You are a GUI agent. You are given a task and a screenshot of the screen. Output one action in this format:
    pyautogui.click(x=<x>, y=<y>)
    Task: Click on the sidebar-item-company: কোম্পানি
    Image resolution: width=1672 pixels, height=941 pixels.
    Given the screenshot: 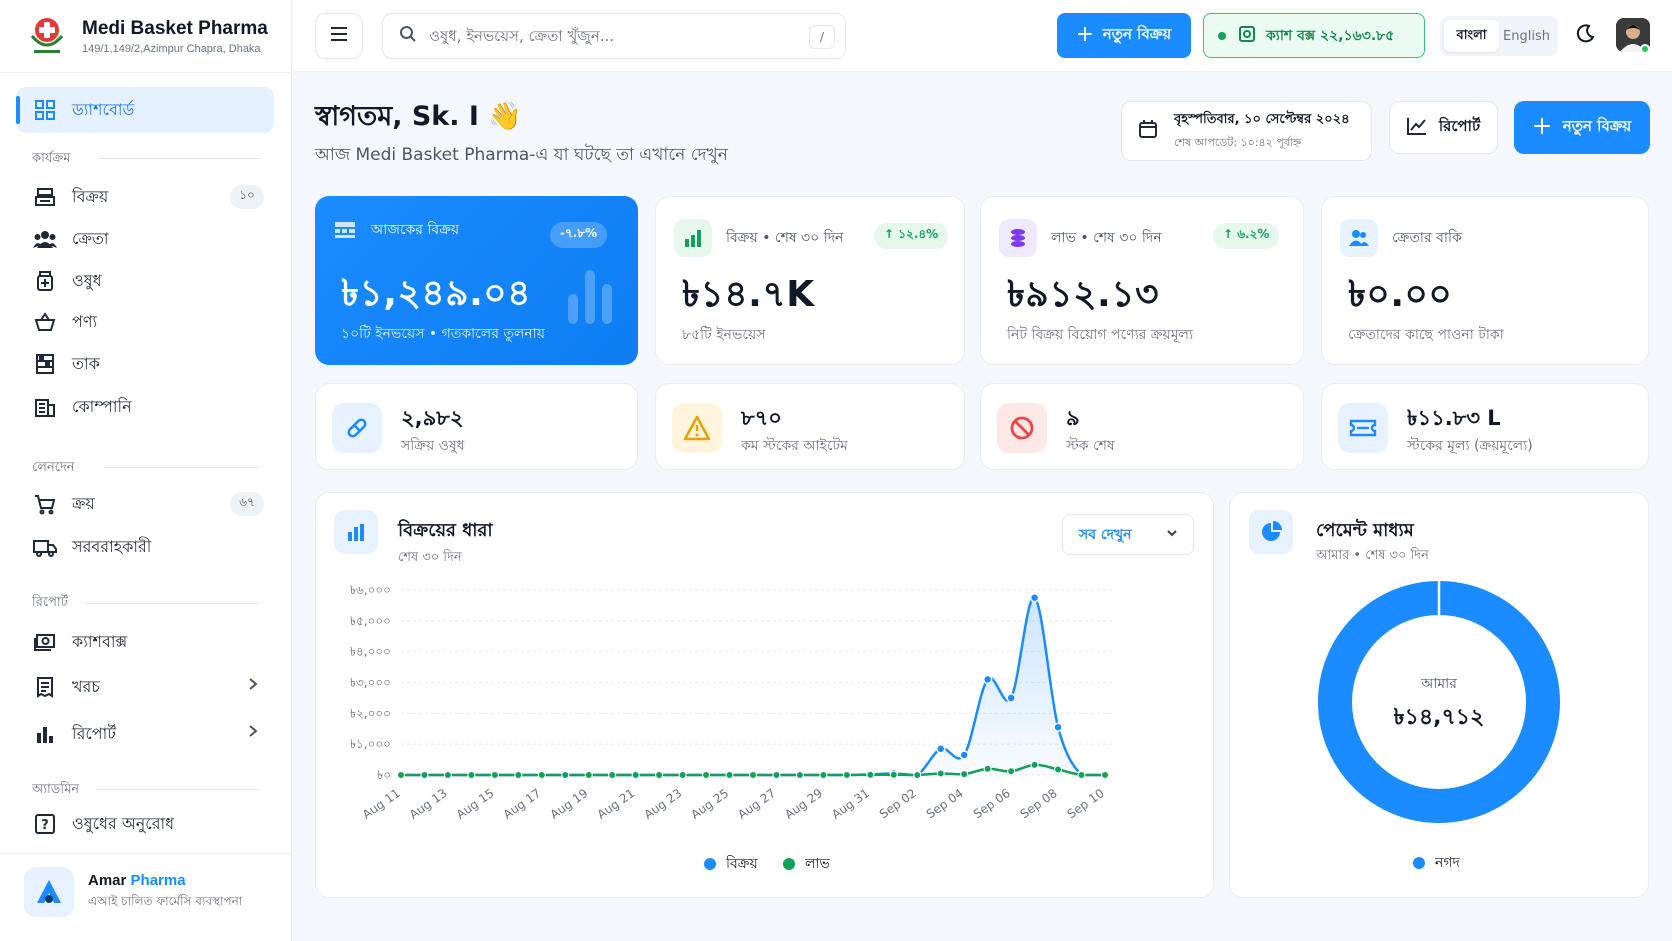 What is the action you would take?
    pyautogui.click(x=148, y=407)
    